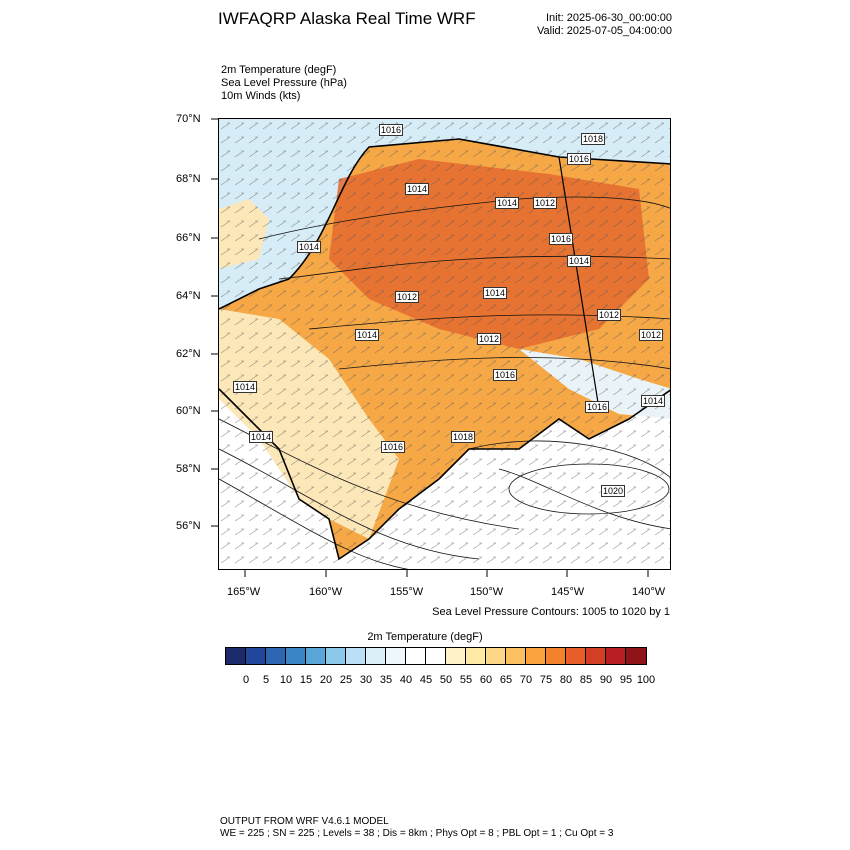 This screenshot has width=850, height=850. What do you see at coordinates (188, 238) in the screenshot?
I see `lat-label-66n: 66°N` at bounding box center [188, 238].